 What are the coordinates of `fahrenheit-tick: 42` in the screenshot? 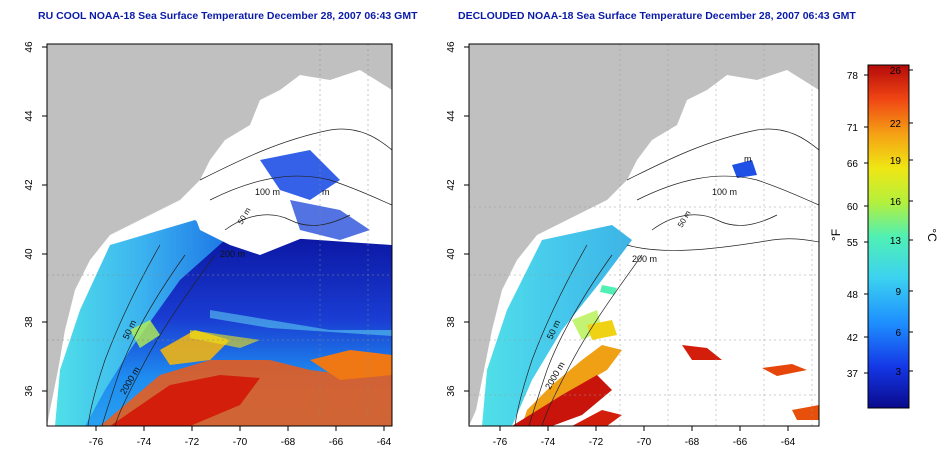 It's located at (857, 338).